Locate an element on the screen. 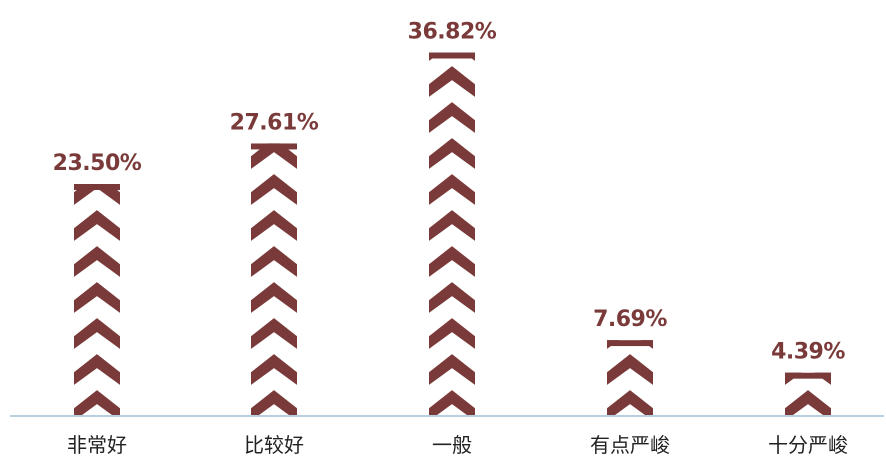 The image size is (886, 460). value-label-3: 36.82% is located at coordinates (452, 32).